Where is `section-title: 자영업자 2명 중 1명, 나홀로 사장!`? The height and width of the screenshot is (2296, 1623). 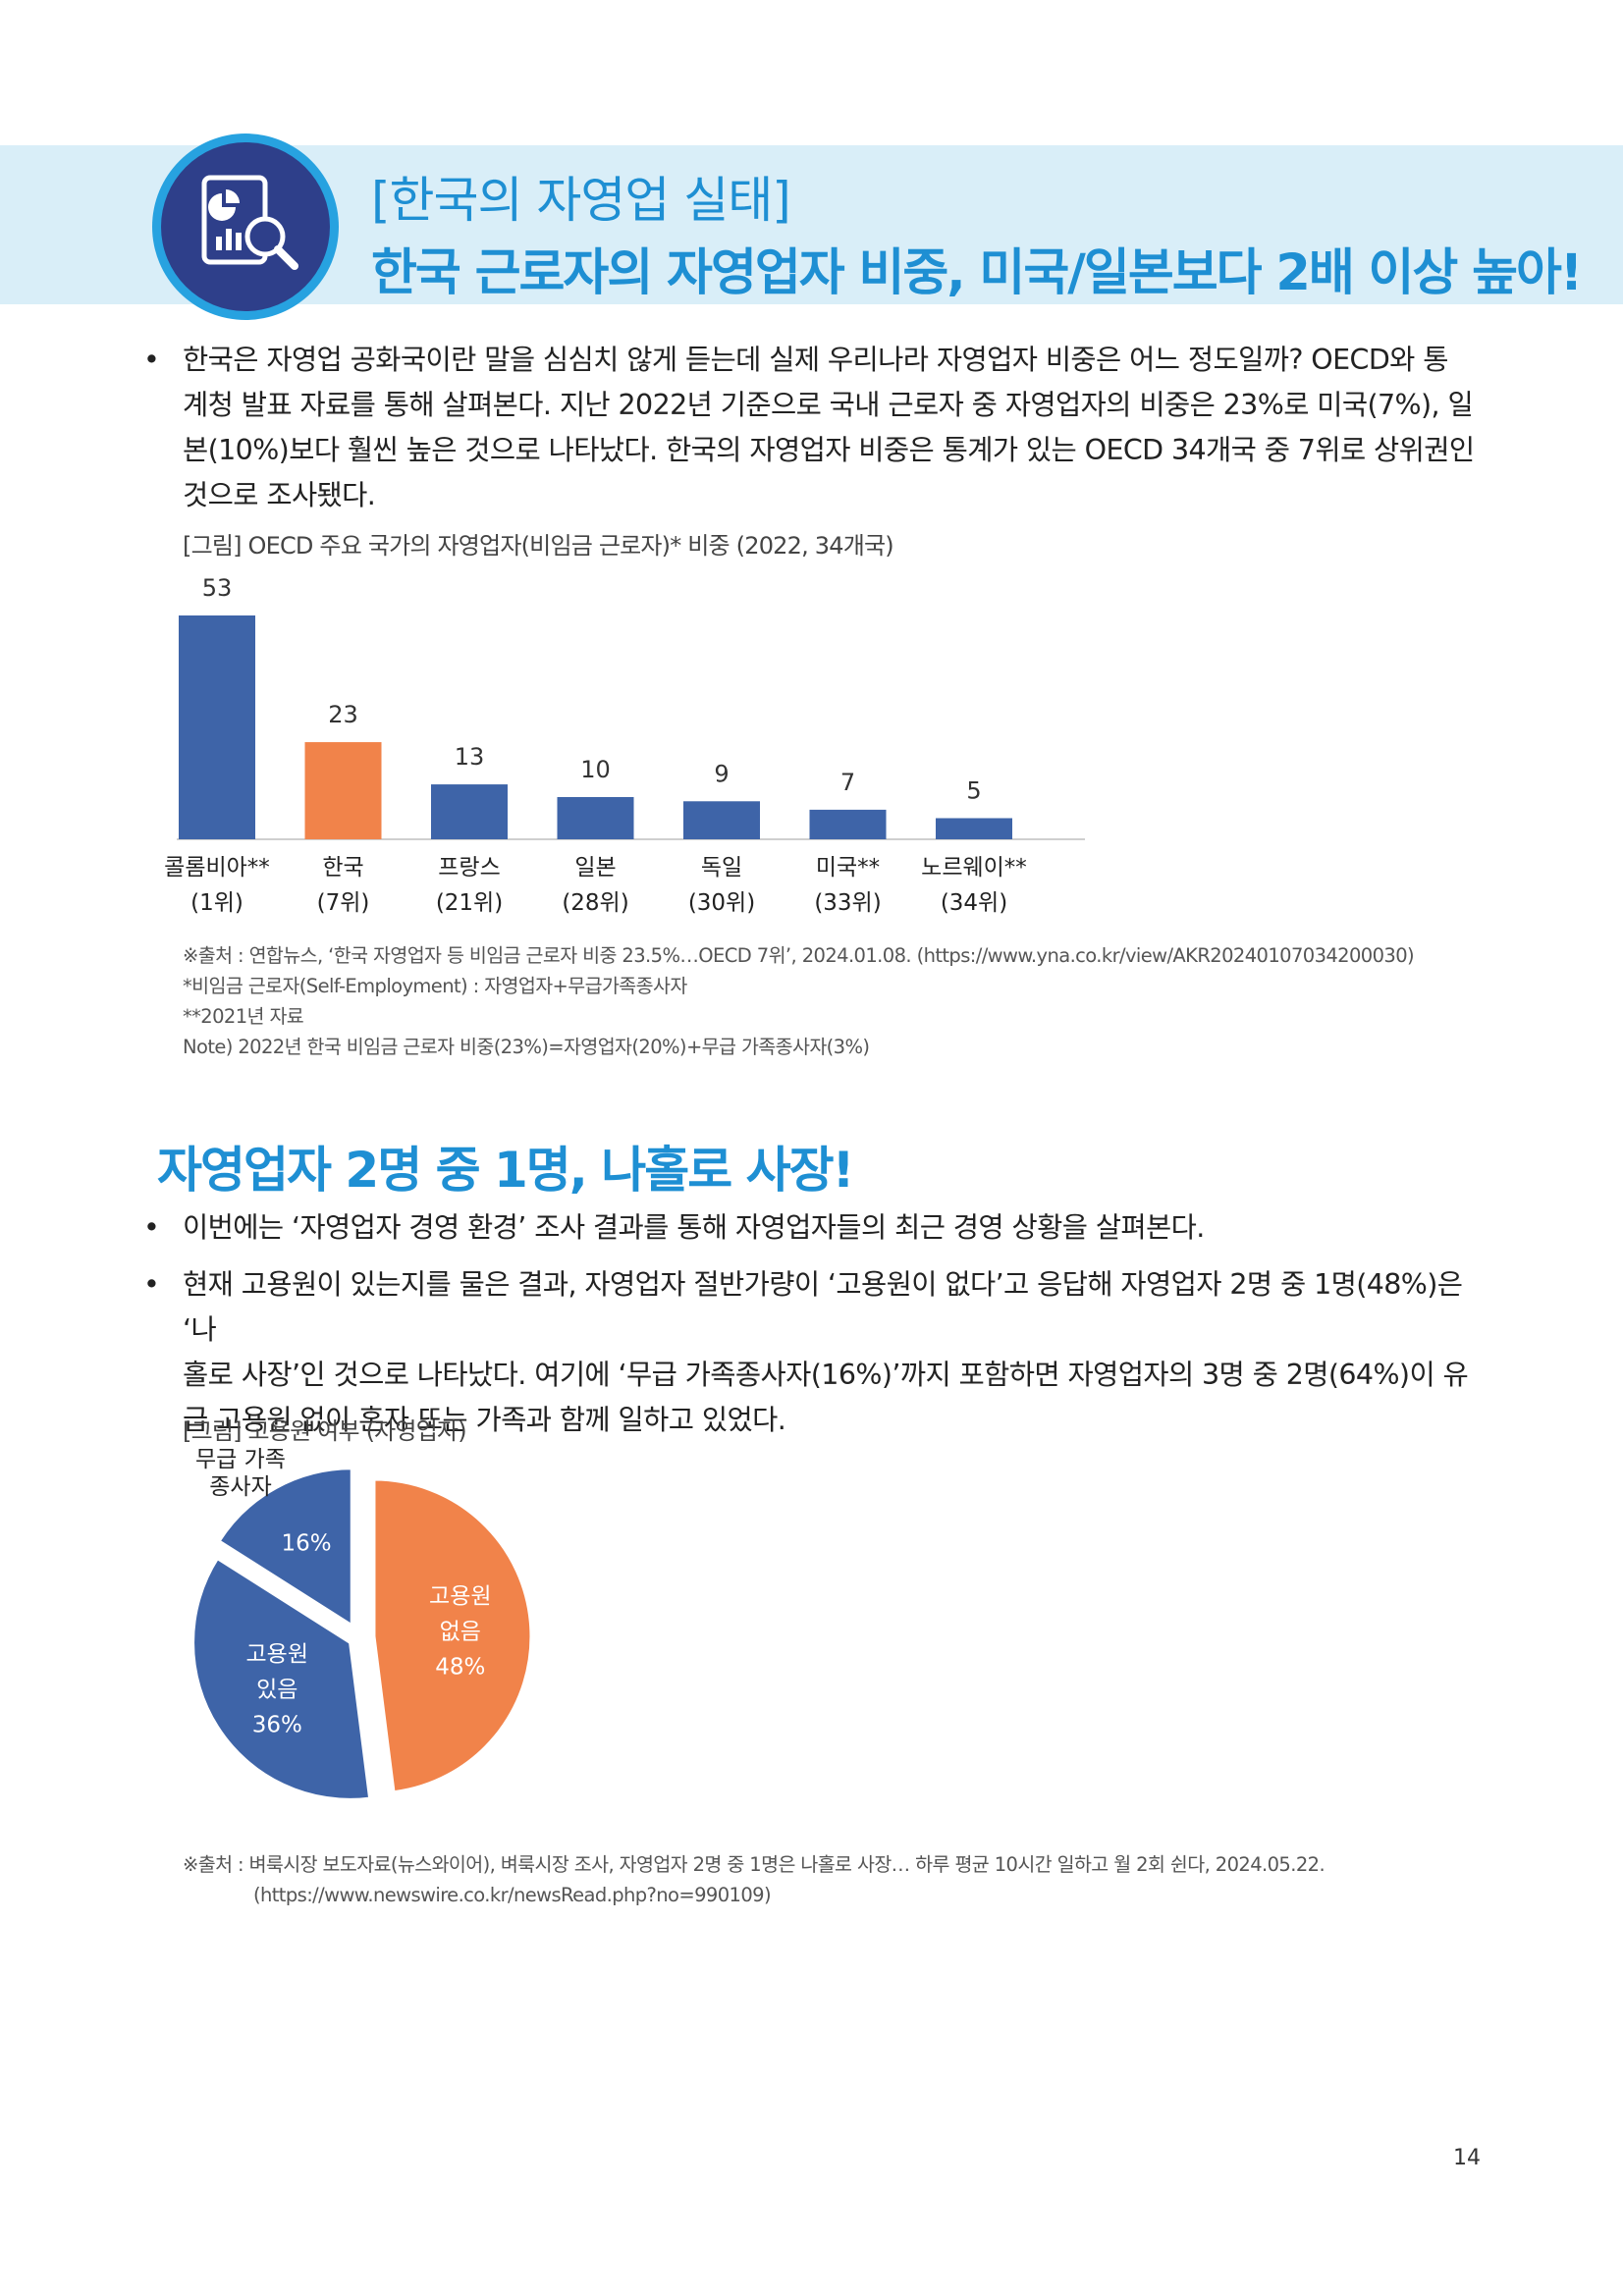 section-title: 자영업자 2명 중 1명, 나홀로 사장! is located at coordinates (505, 1170).